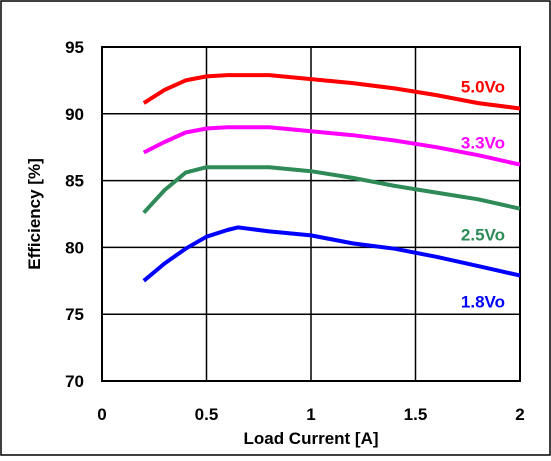 The height and width of the screenshot is (461, 551). What do you see at coordinates (74, 247) in the screenshot?
I see `y-tick-label: 80` at bounding box center [74, 247].